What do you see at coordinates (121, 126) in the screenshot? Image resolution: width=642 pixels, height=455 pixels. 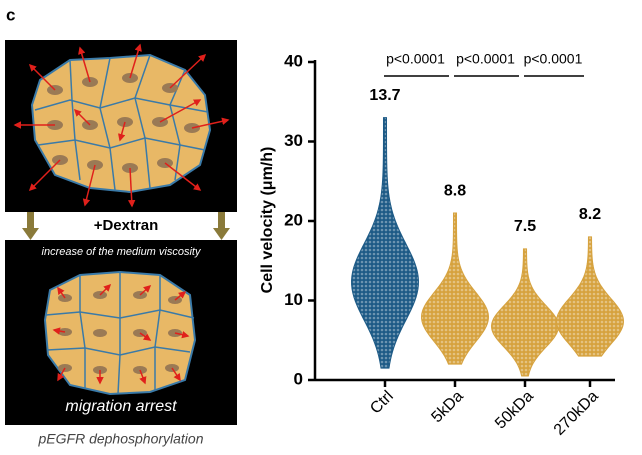 I see `cells-before` at bounding box center [121, 126].